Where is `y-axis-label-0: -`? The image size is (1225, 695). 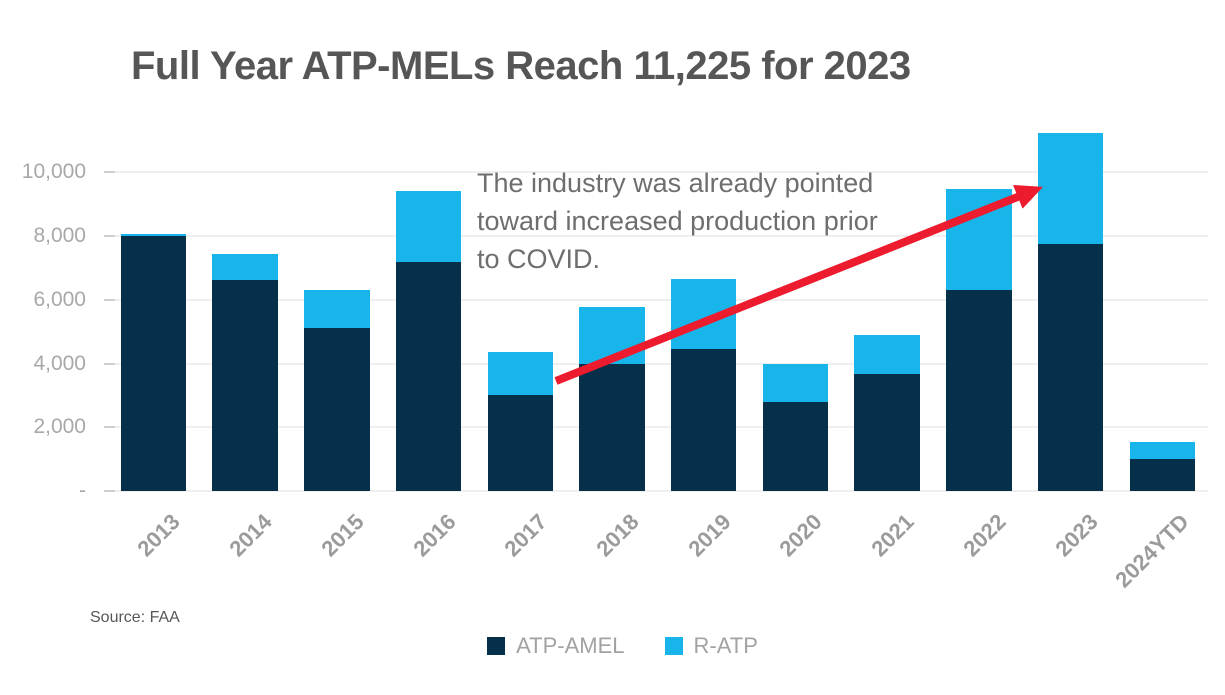 y-axis-label-0: - is located at coordinates (82, 490).